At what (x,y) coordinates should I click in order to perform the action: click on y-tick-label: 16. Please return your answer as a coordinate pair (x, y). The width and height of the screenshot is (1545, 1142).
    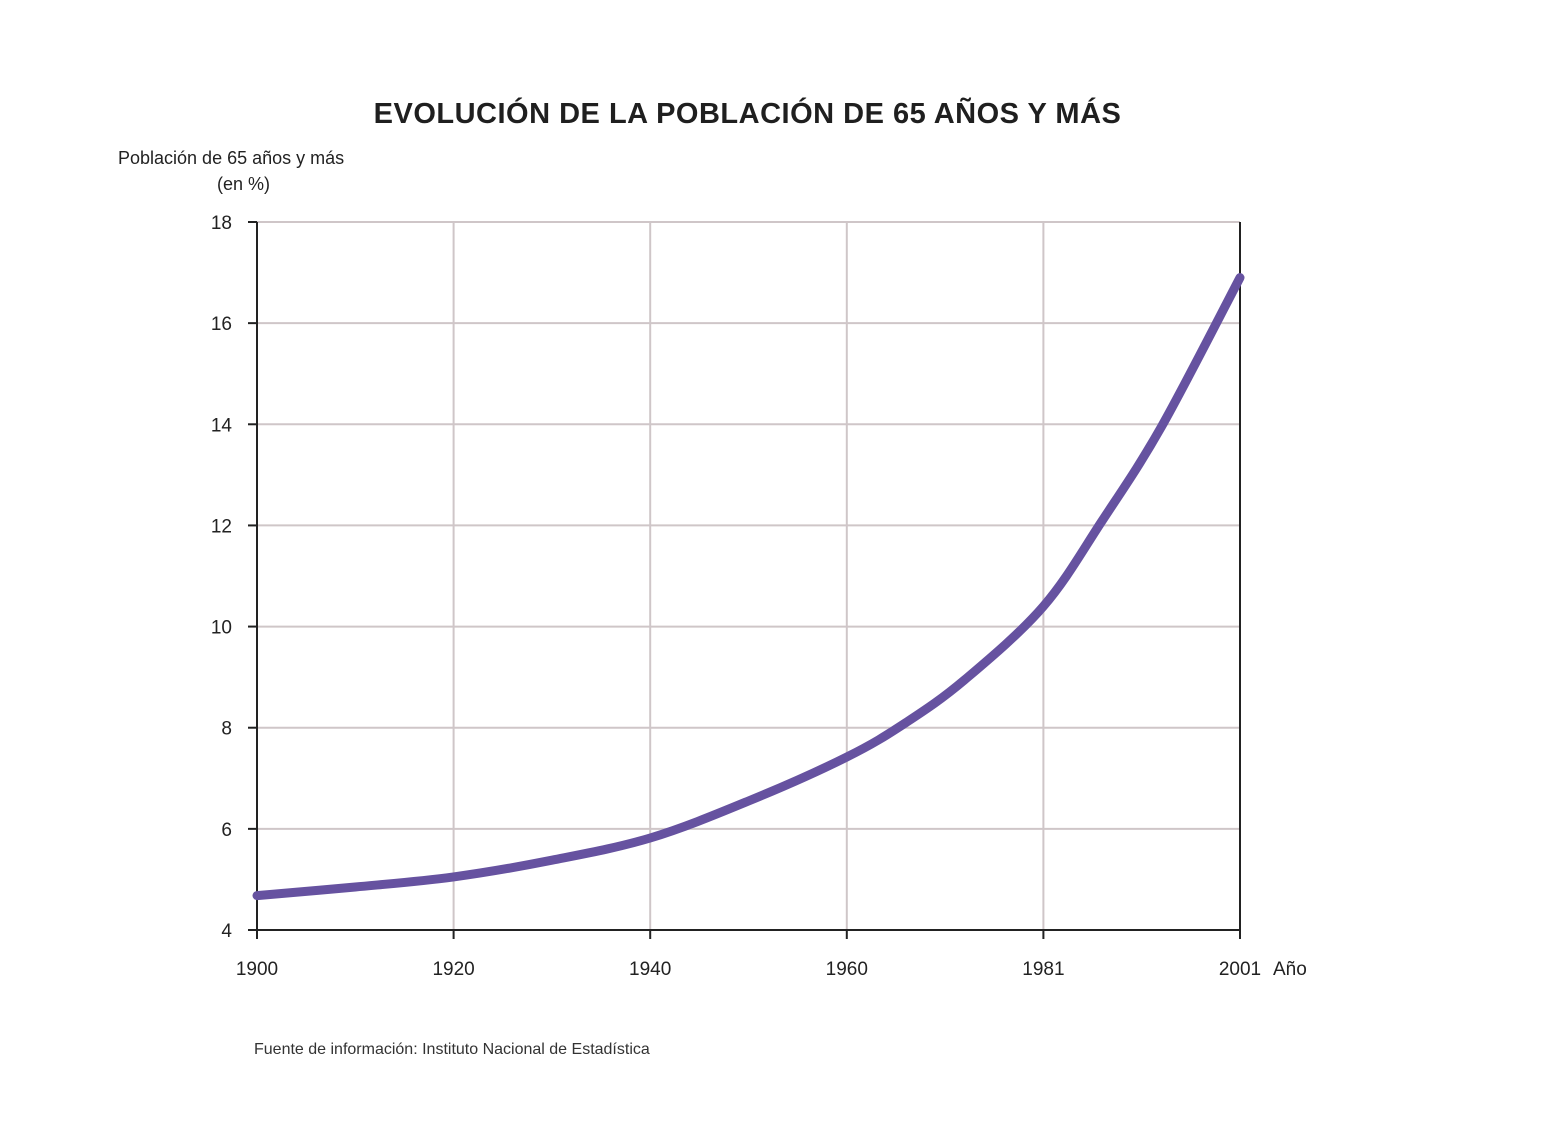
    Looking at the image, I should click on (221, 324).